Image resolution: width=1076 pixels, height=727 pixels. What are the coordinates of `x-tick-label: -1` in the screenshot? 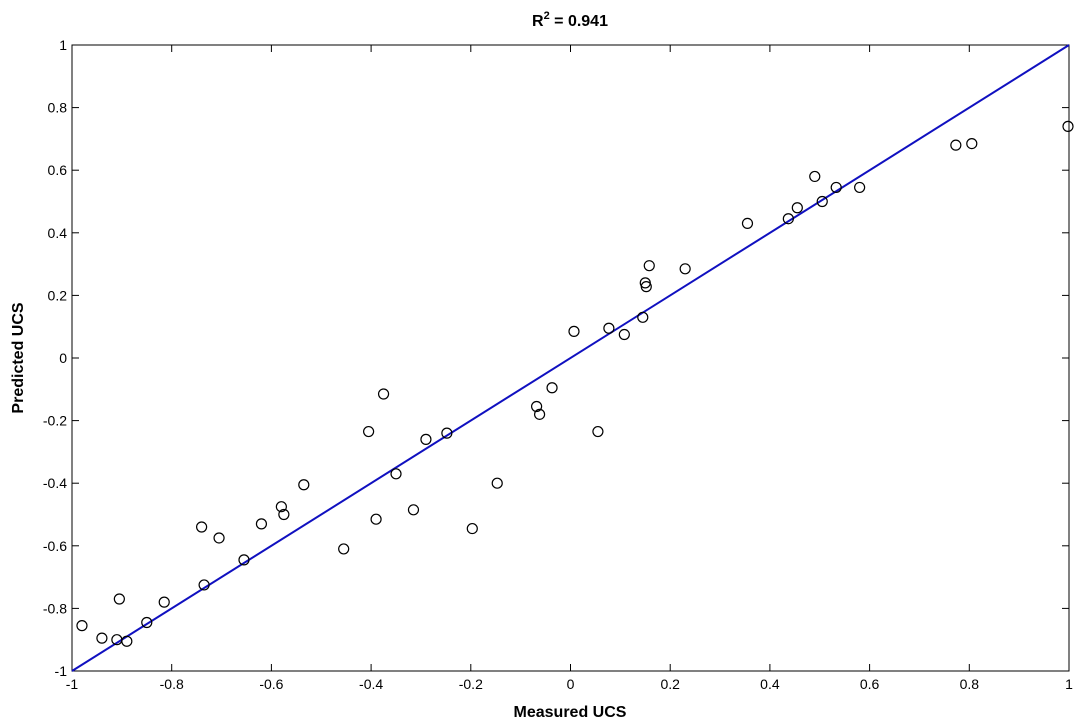 It's located at (72, 684).